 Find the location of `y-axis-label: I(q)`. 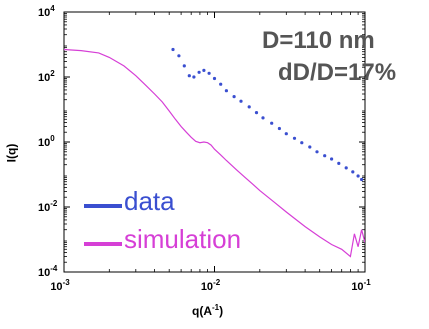

y-axis-label: I(q) is located at coordinates (11, 153).